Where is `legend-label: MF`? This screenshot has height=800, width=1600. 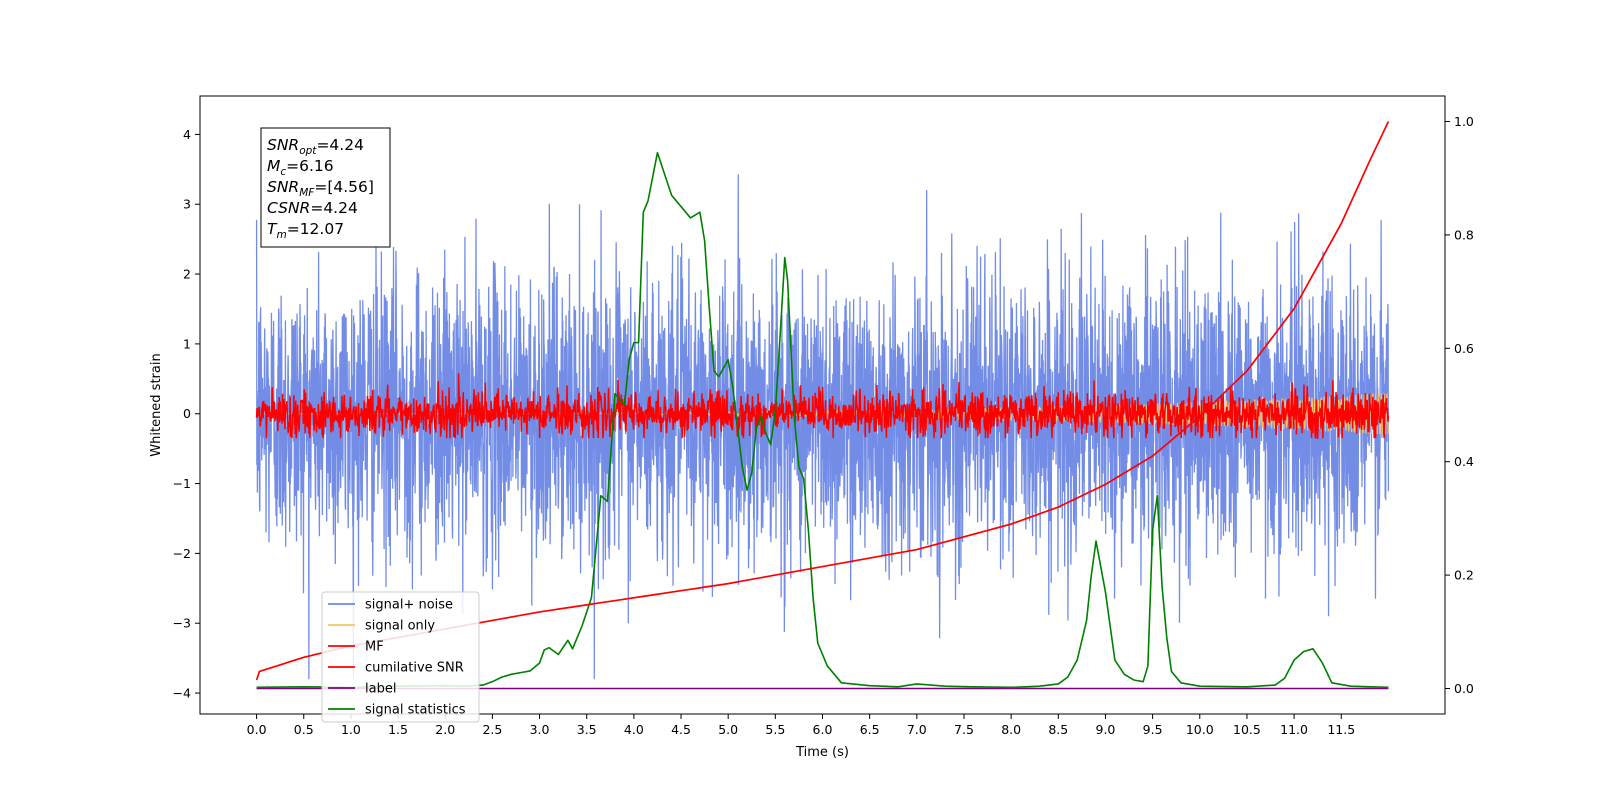 legend-label: MF is located at coordinates (374, 647).